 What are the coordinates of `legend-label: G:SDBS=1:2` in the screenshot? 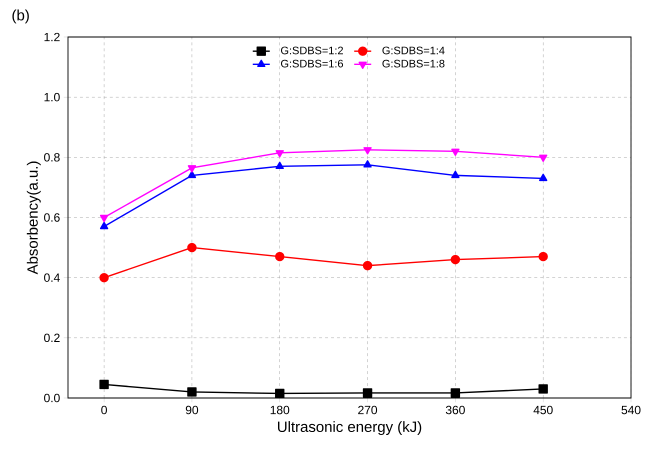 It's located at (312, 50).